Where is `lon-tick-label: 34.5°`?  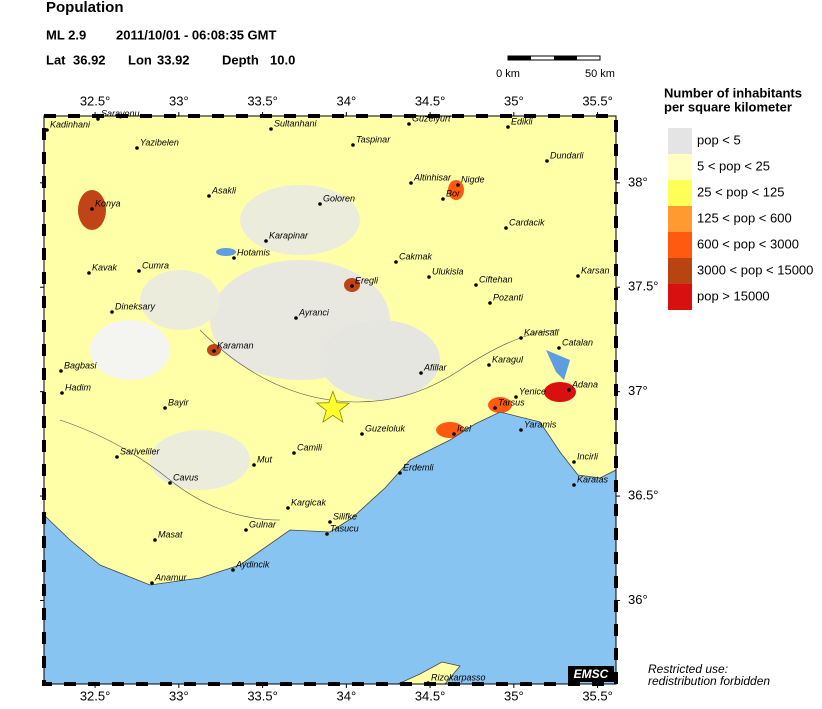 lon-tick-label: 34.5° is located at coordinates (430, 100).